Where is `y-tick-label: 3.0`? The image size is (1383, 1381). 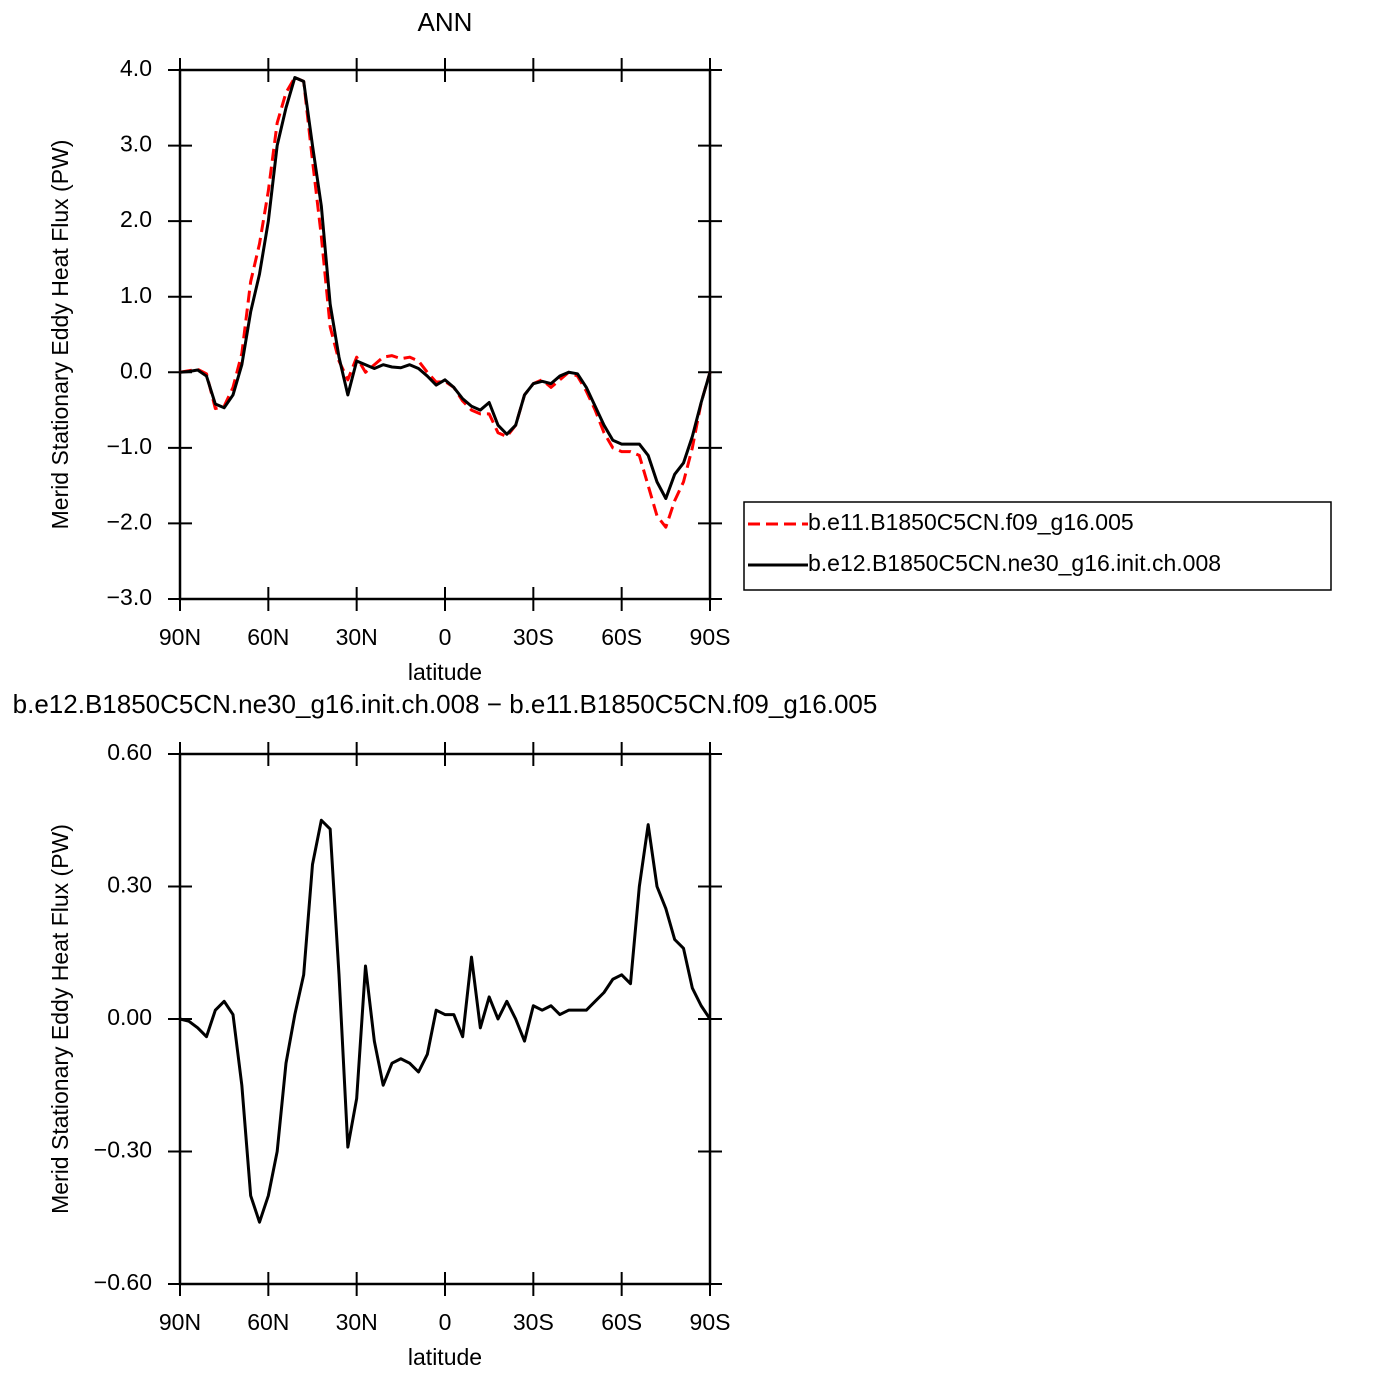 y-tick-label: 3.0 is located at coordinates (136, 144).